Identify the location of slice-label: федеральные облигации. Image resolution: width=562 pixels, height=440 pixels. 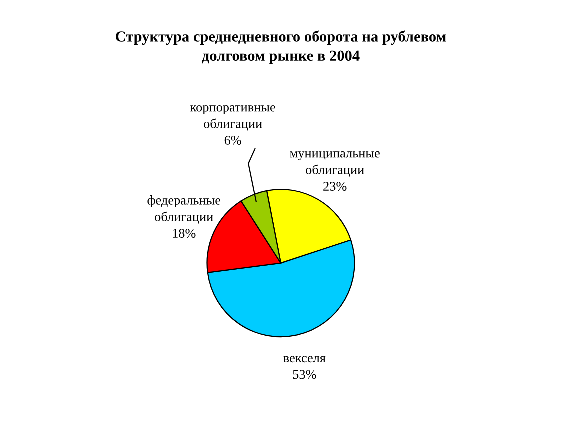
(184, 210).